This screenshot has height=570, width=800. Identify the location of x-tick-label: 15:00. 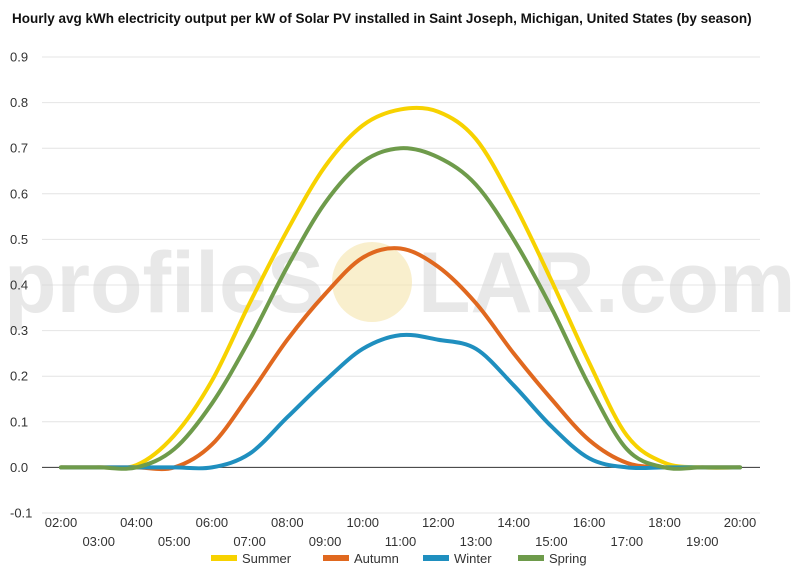
(551, 541).